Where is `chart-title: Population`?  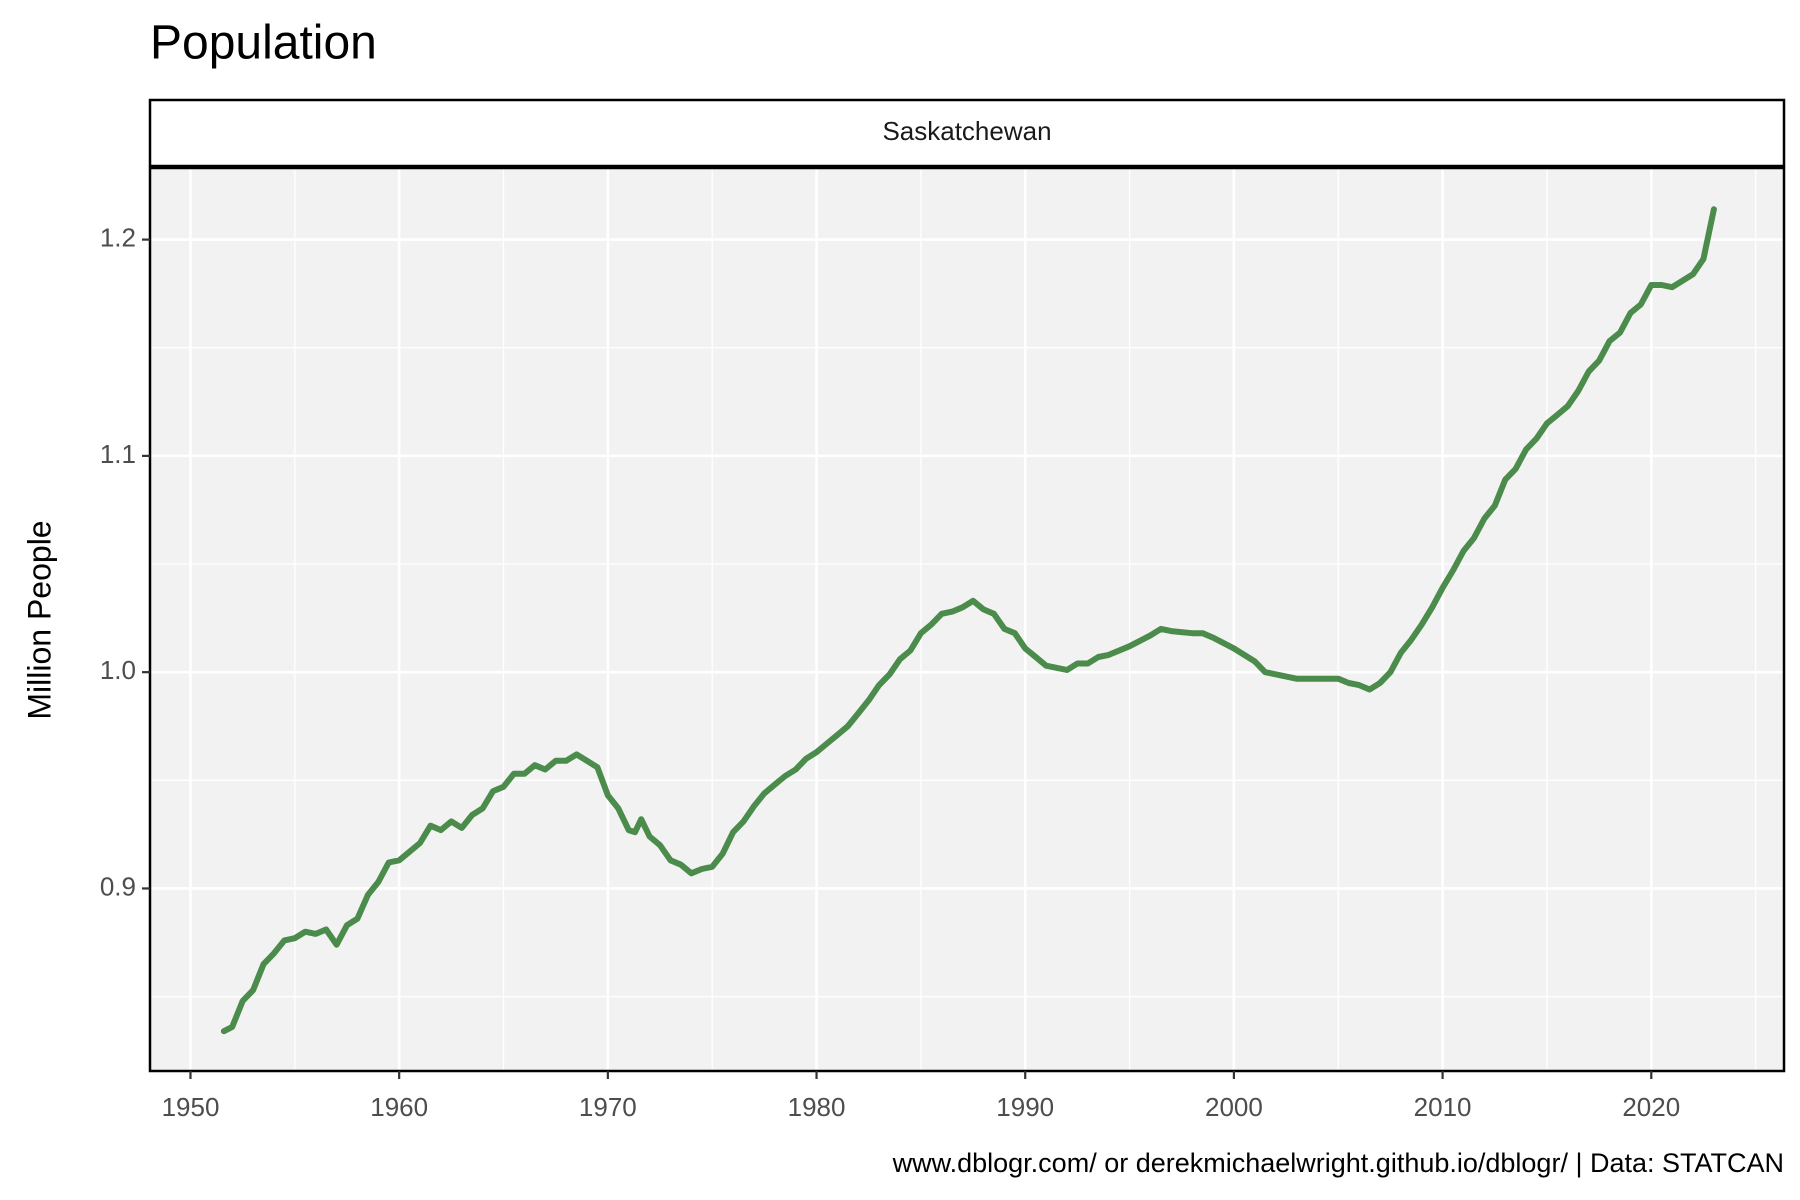
chart-title: Population is located at coordinates (263, 43).